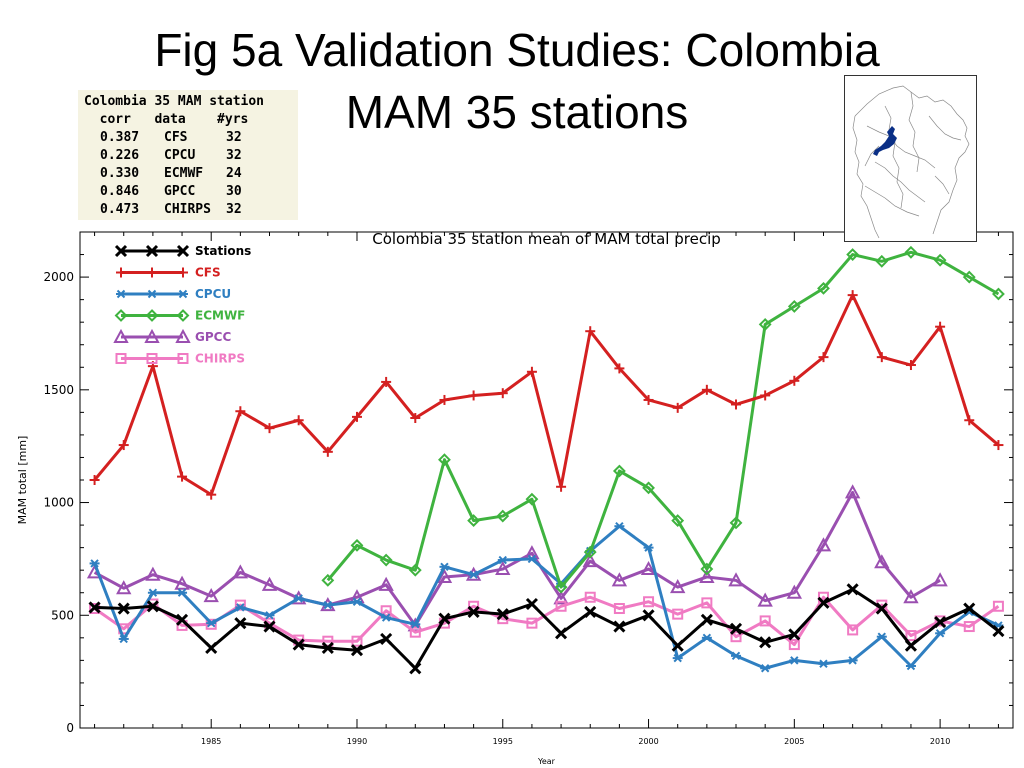 This screenshot has height=768, width=1024. Describe the element at coordinates (546, 761) in the screenshot. I see `x-axis-label: Year` at that location.